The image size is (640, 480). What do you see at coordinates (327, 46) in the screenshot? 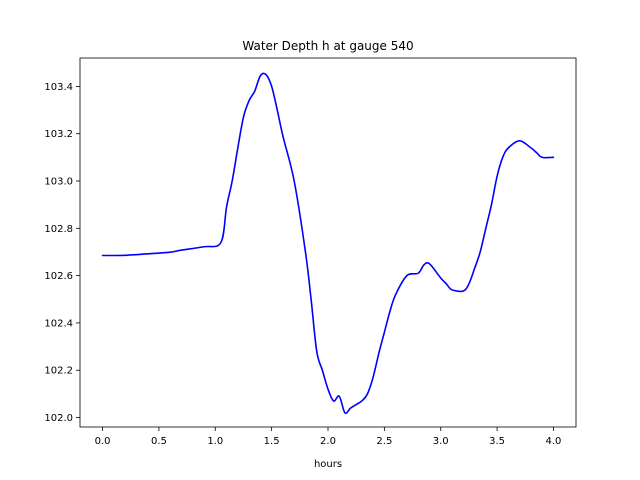
I see `chart-title: Water Depth h at gauge 540` at bounding box center [327, 46].